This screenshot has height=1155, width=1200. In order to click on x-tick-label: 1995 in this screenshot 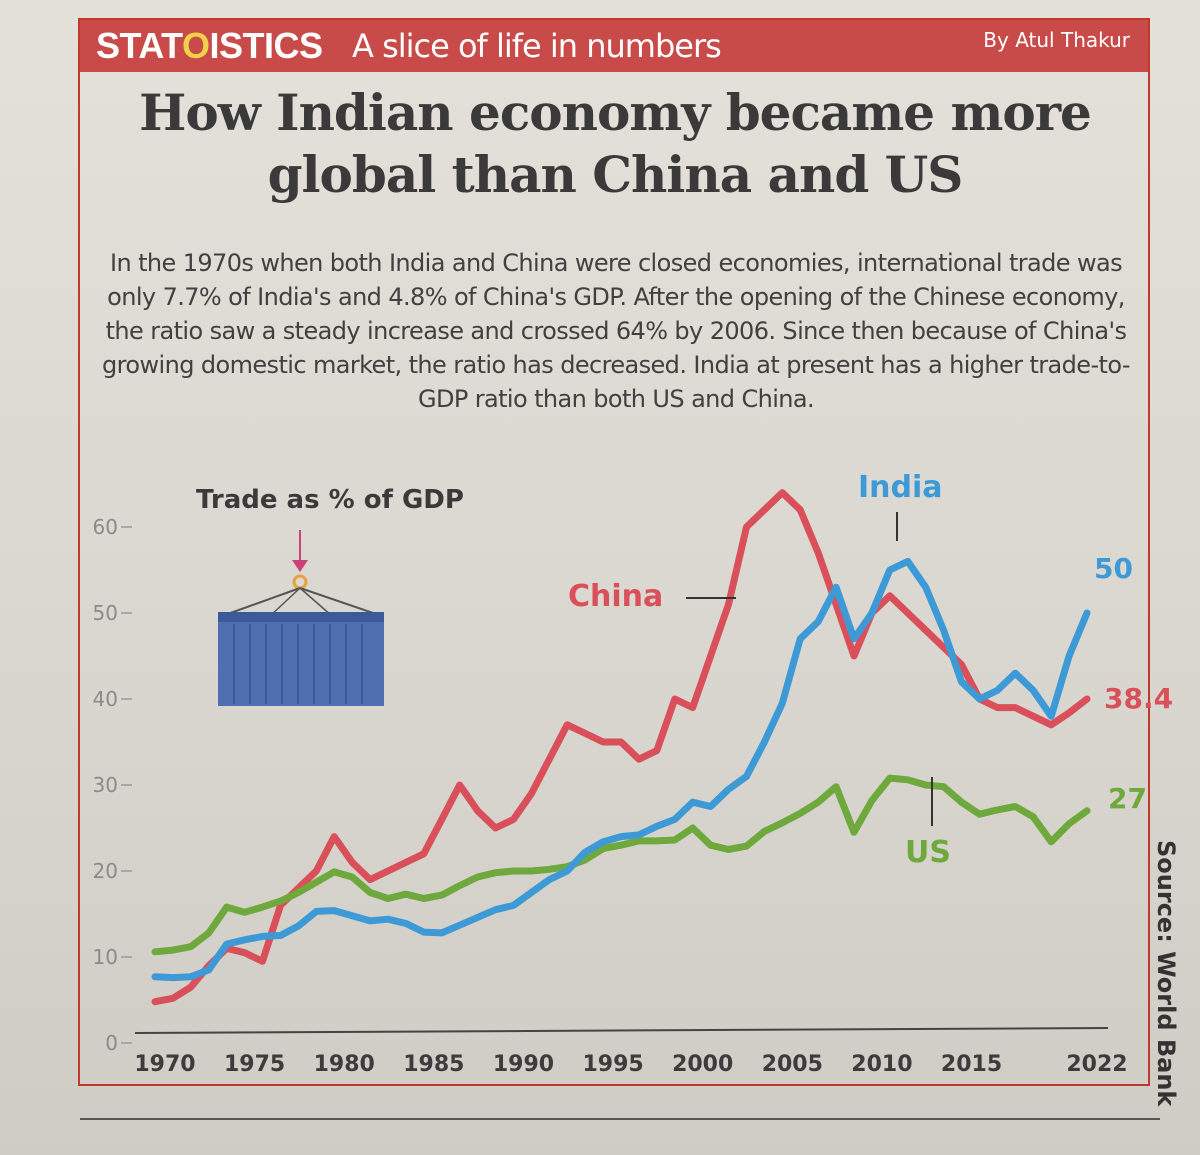, I will do `click(612, 1064)`.